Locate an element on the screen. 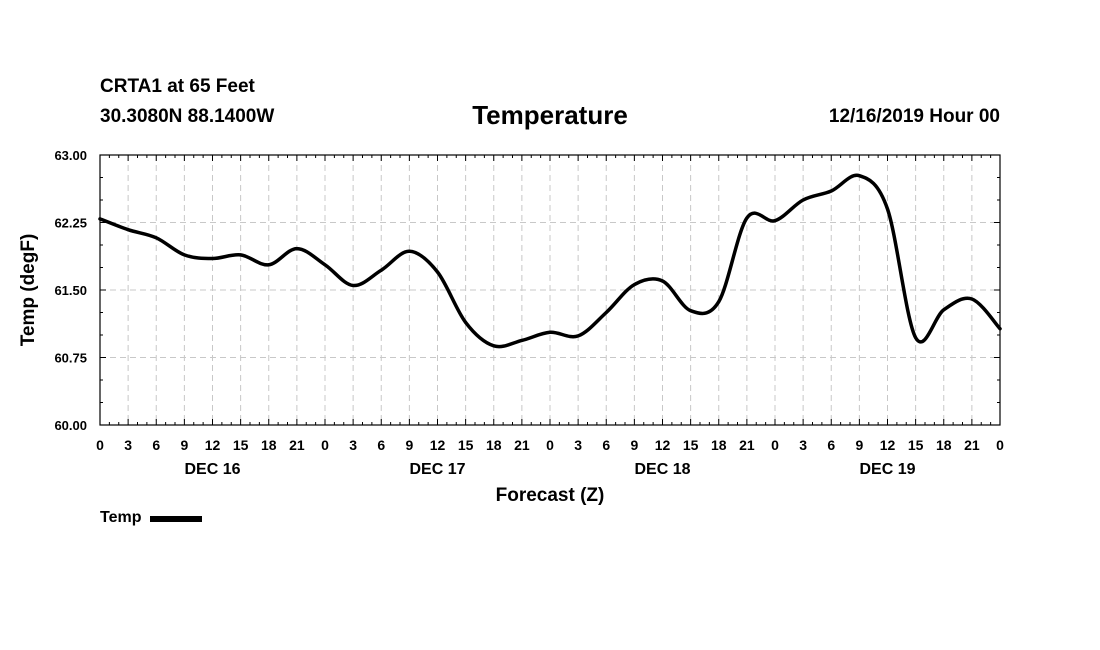 This screenshot has height=650, width=1100. y-tick-label: 60.75 is located at coordinates (70, 358).